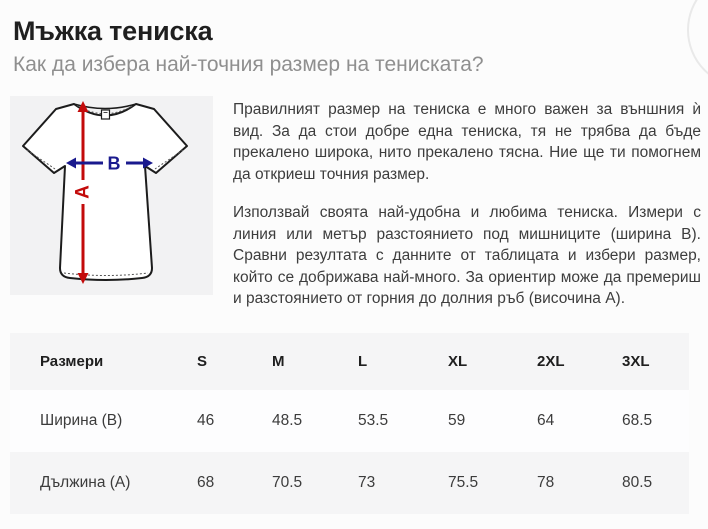 The image size is (708, 529). What do you see at coordinates (458, 361) in the screenshot?
I see `size-column-header: XL` at bounding box center [458, 361].